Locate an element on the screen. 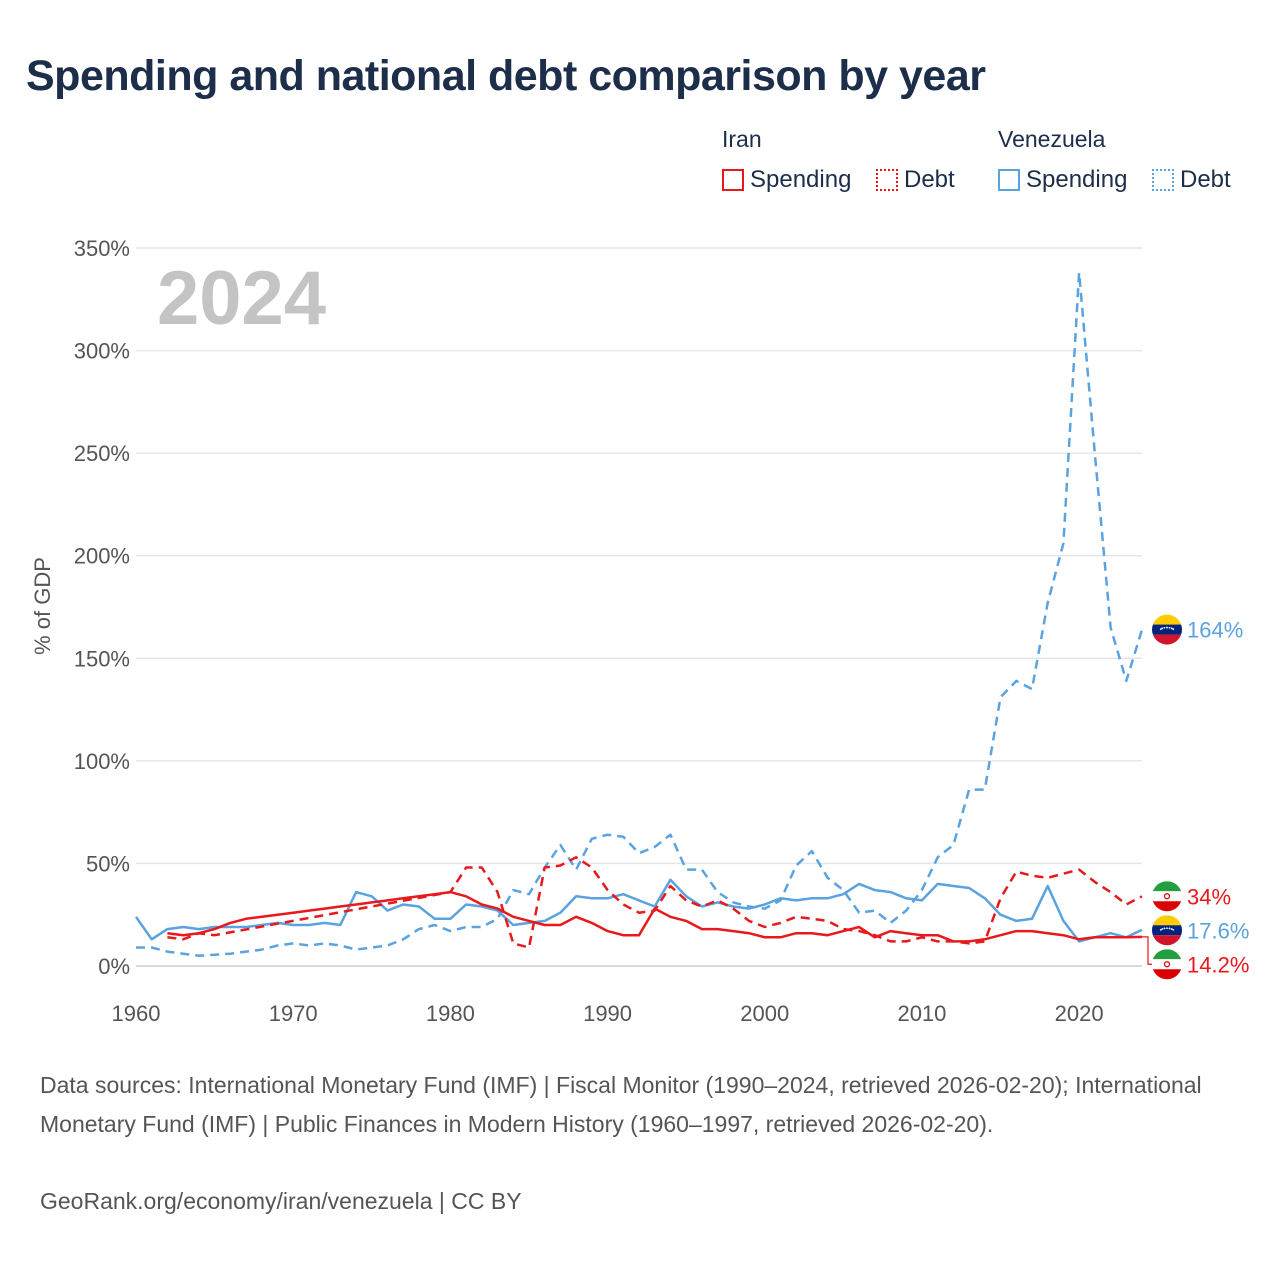 The height and width of the screenshot is (1280, 1280). legend-label-venezuela-debt: Debt is located at coordinates (1205, 179).